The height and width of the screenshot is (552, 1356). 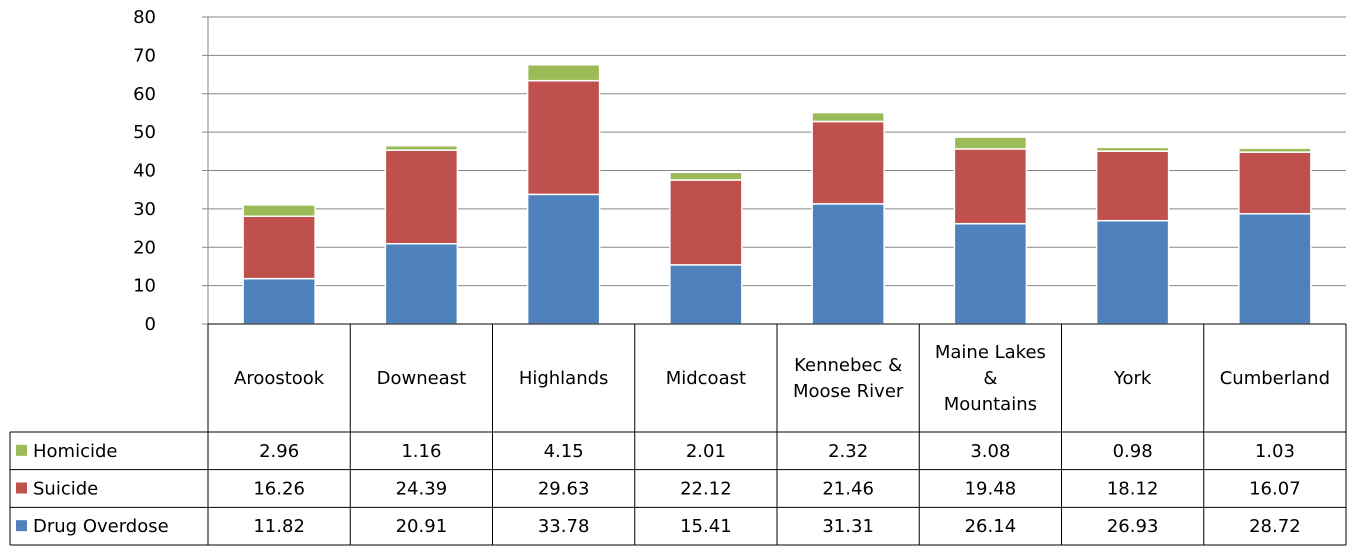 I want to click on y-axis: 0 10 20 30 40 50 60 70 80, so click(x=171, y=171).